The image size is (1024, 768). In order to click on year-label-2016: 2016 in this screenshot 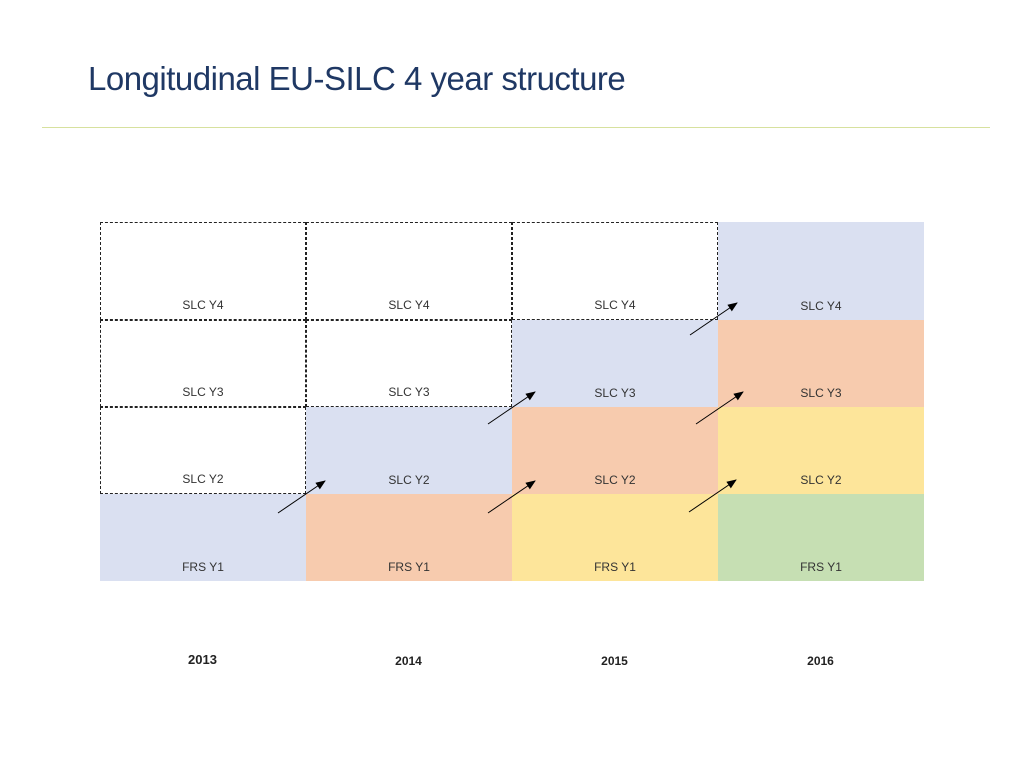, I will do `click(820, 661)`.